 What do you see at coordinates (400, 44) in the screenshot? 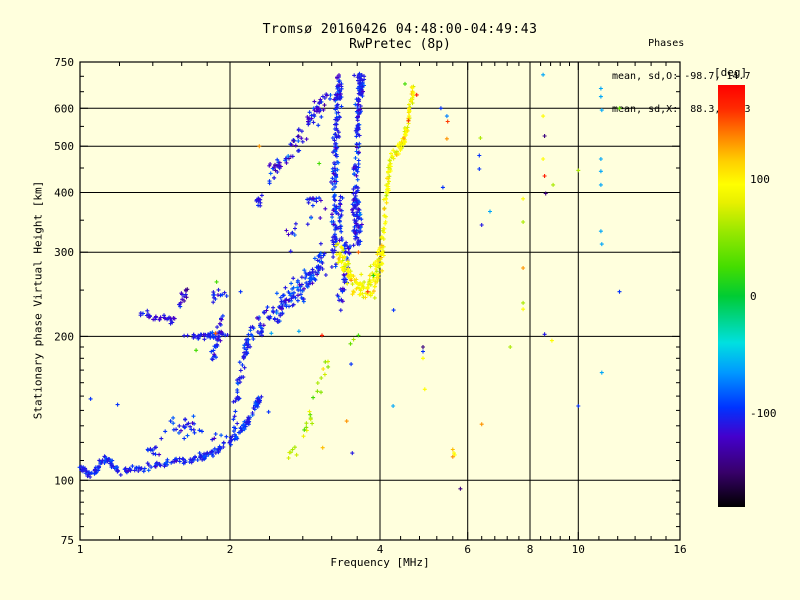
I see `chart-subtitle: RwPretec (8p)` at bounding box center [400, 44].